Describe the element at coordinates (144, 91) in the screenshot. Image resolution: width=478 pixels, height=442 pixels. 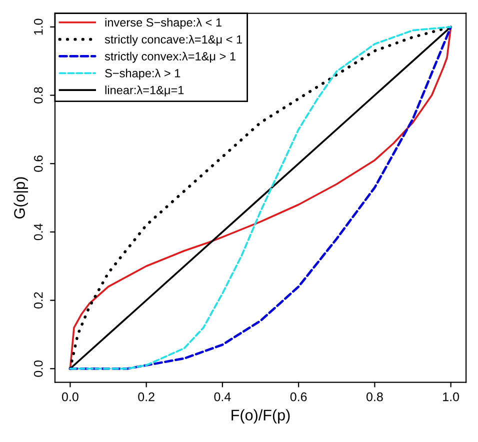
I see `legend-label: linear:λ=1&μ=1` at that location.